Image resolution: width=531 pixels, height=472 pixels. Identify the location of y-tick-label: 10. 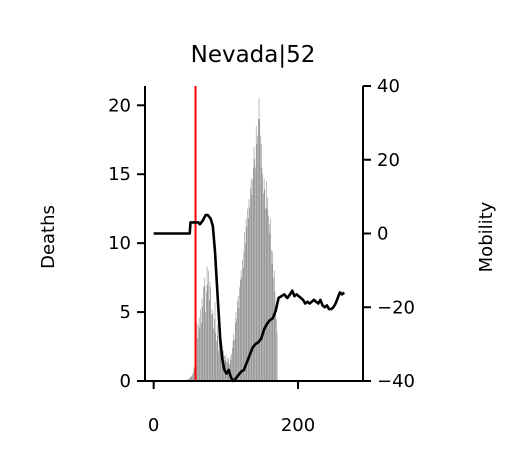
(119, 243).